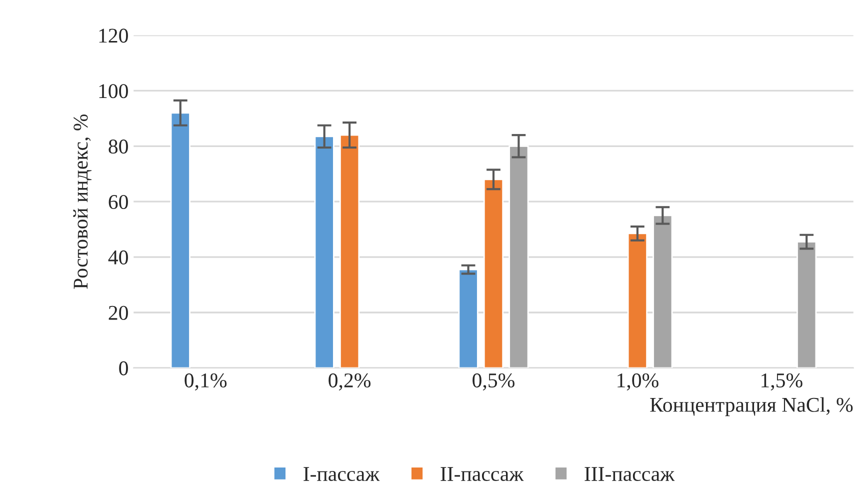 This screenshot has height=504, width=862. Describe the element at coordinates (482, 474) in the screenshot. I see `legend-label: II-пассаж` at that location.